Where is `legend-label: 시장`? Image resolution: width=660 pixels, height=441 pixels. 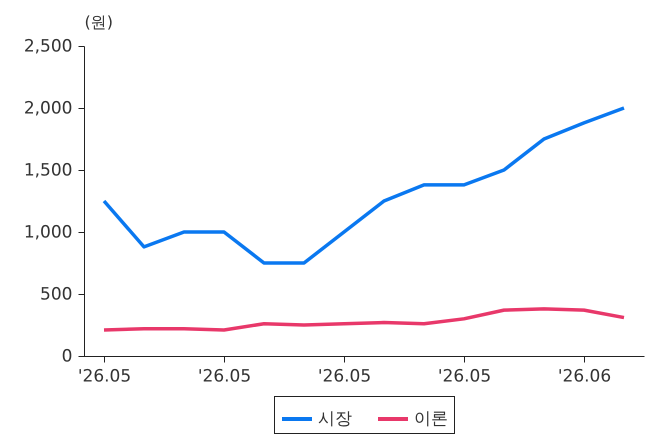 legend-label: 시장 is located at coordinates (335, 419).